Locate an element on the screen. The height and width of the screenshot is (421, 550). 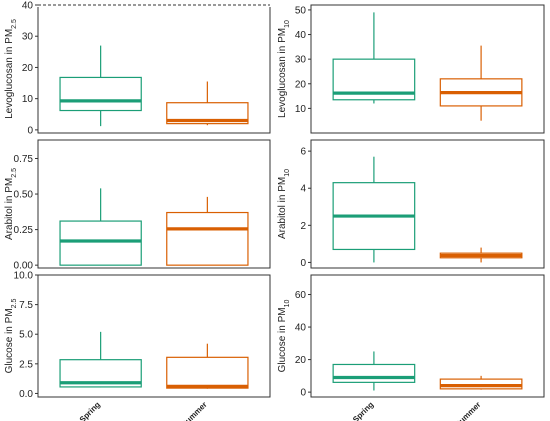
y-axis-label: Levoglucosan in PM10 is located at coordinates (284, 69).